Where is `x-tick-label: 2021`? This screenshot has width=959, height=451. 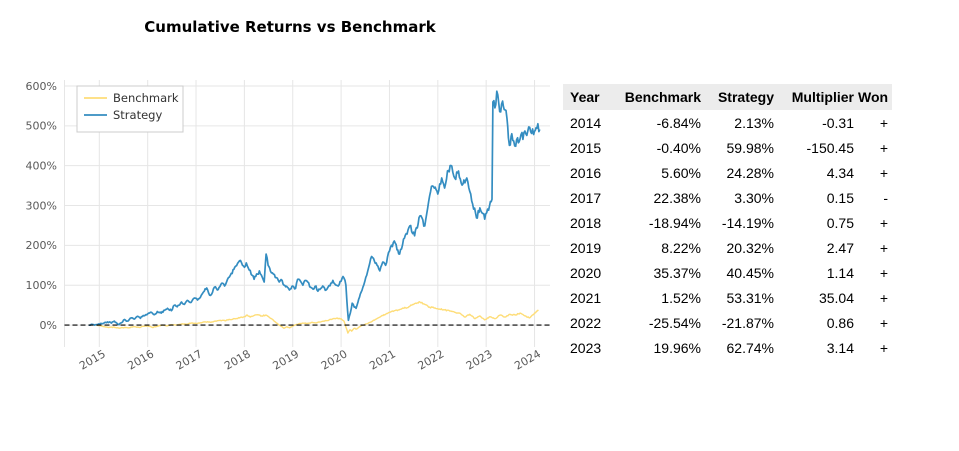
x-tick-label: 2021 is located at coordinates (382, 359).